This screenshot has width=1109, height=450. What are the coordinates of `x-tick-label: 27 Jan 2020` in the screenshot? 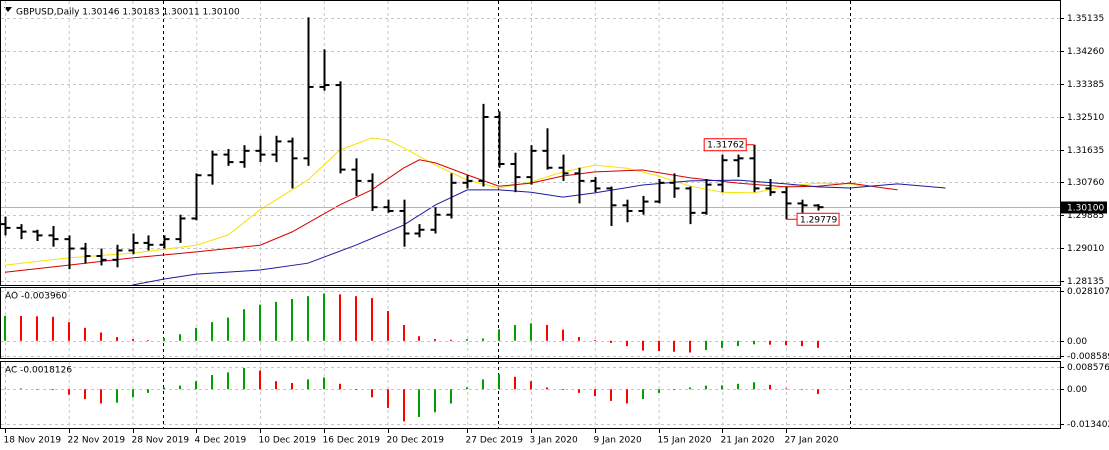 It's located at (812, 441).